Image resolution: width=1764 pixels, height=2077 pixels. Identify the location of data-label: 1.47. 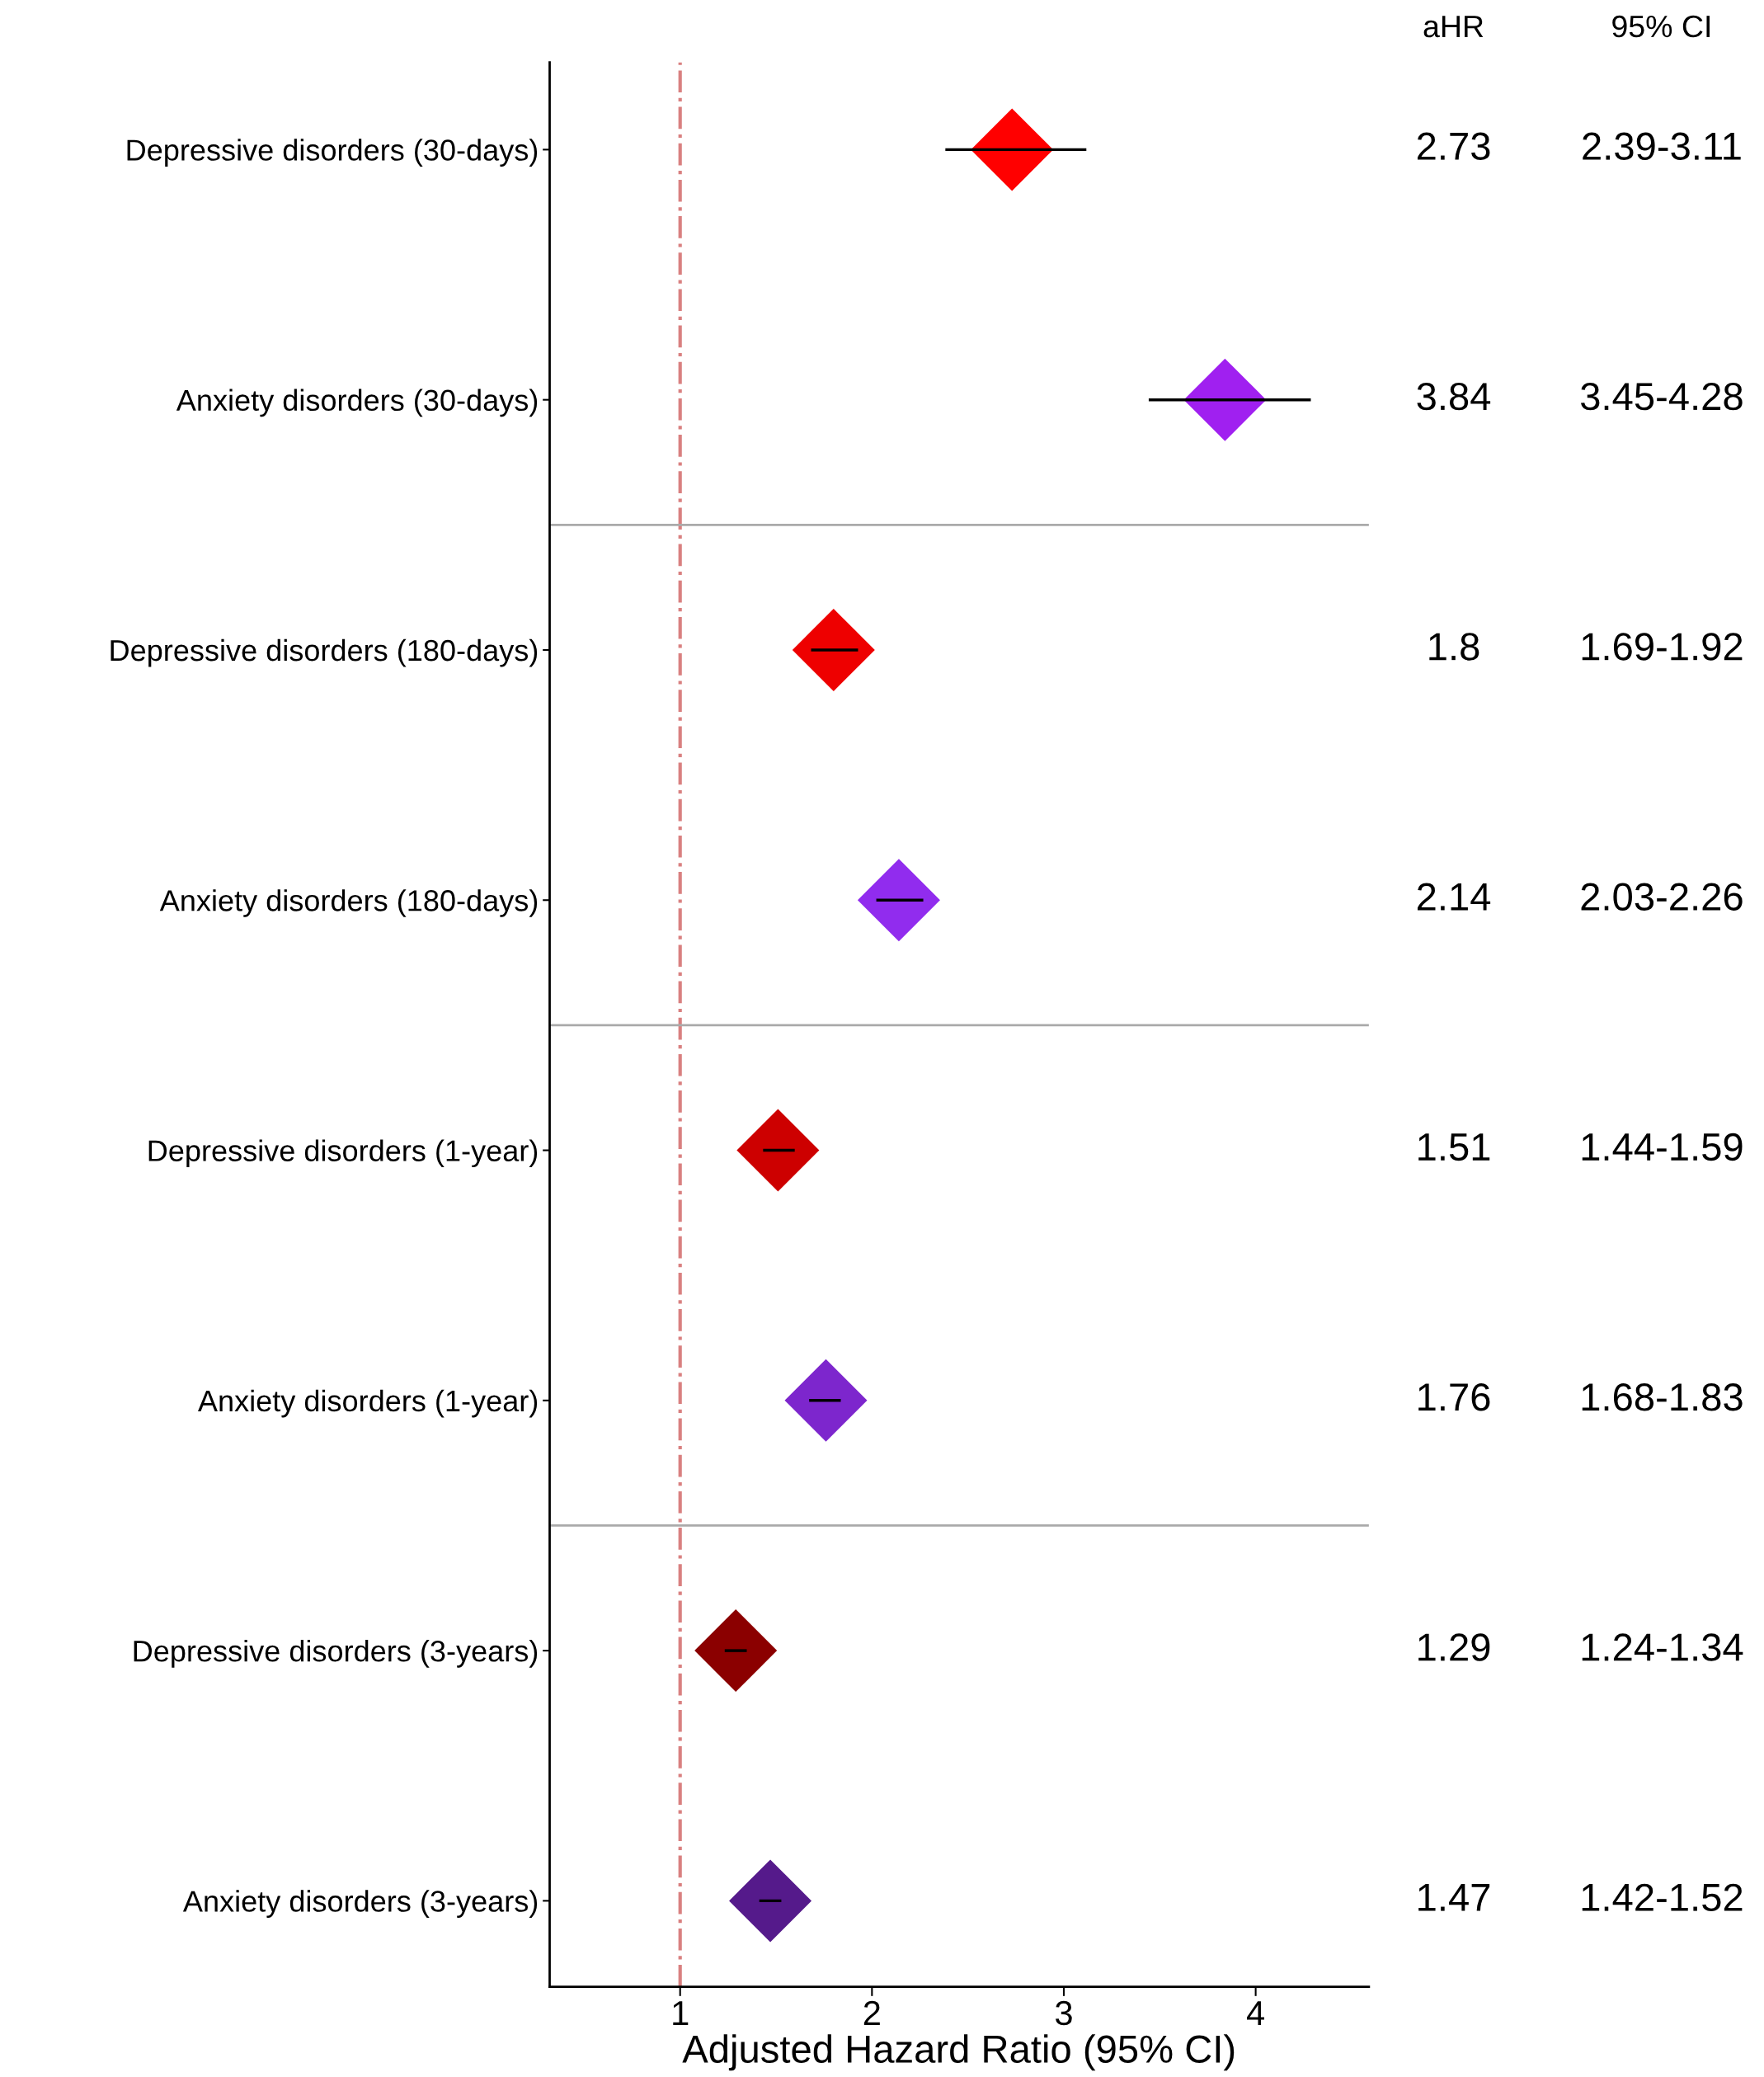
(1454, 1897).